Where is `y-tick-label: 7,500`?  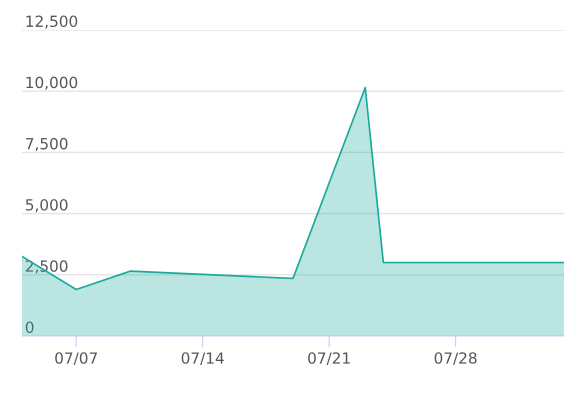
y-tick-label: 7,500 is located at coordinates (47, 144).